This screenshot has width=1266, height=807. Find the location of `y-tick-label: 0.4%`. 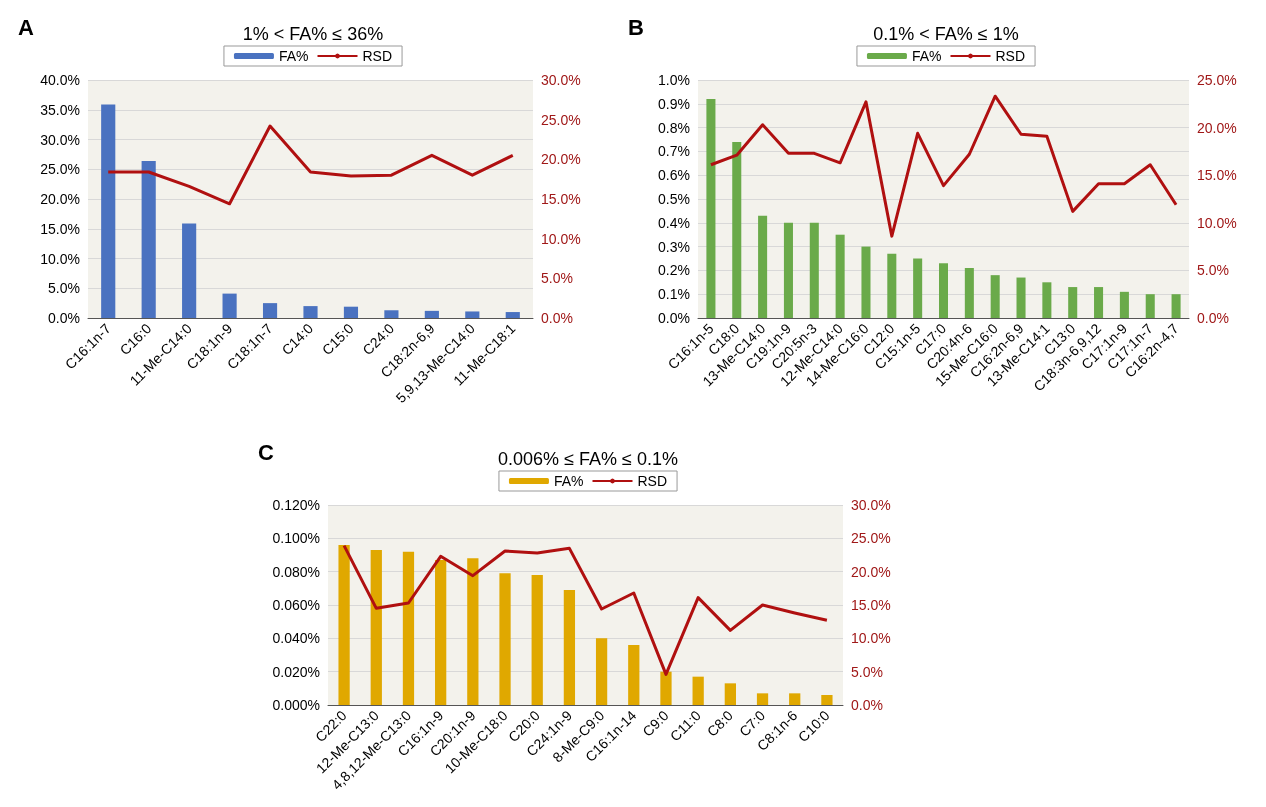

y-tick-label: 0.4% is located at coordinates (674, 222).